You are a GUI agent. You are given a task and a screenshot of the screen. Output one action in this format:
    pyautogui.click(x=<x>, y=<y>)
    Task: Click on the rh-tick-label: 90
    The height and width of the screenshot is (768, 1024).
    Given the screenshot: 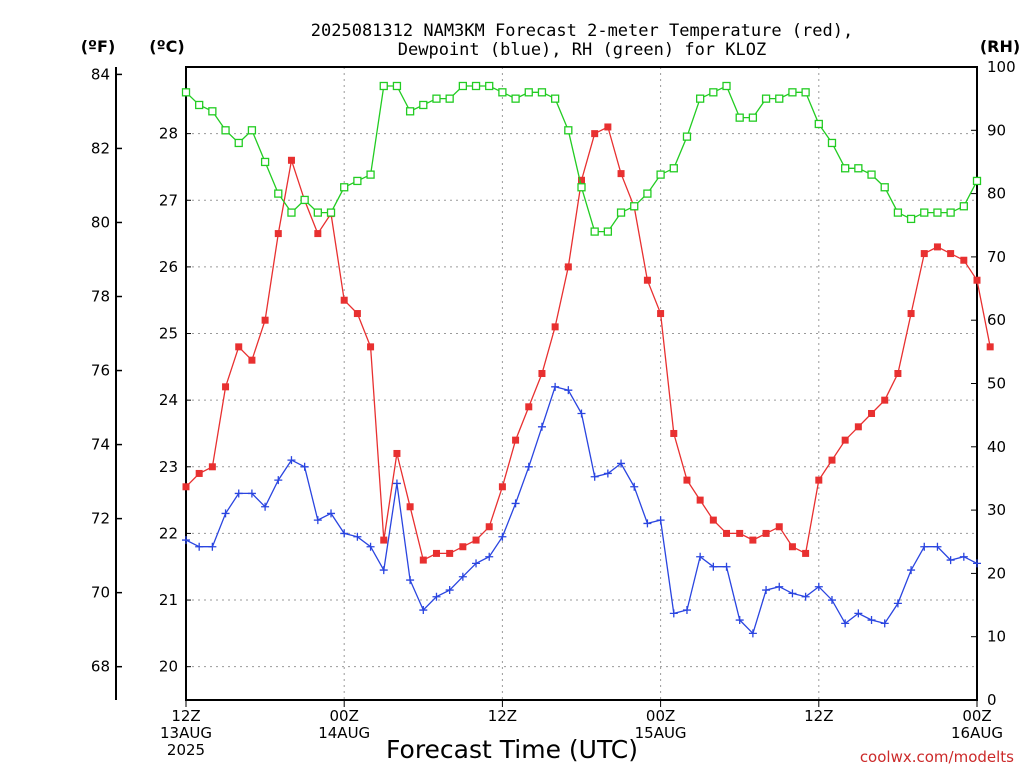 What is the action you would take?
    pyautogui.click(x=996, y=130)
    